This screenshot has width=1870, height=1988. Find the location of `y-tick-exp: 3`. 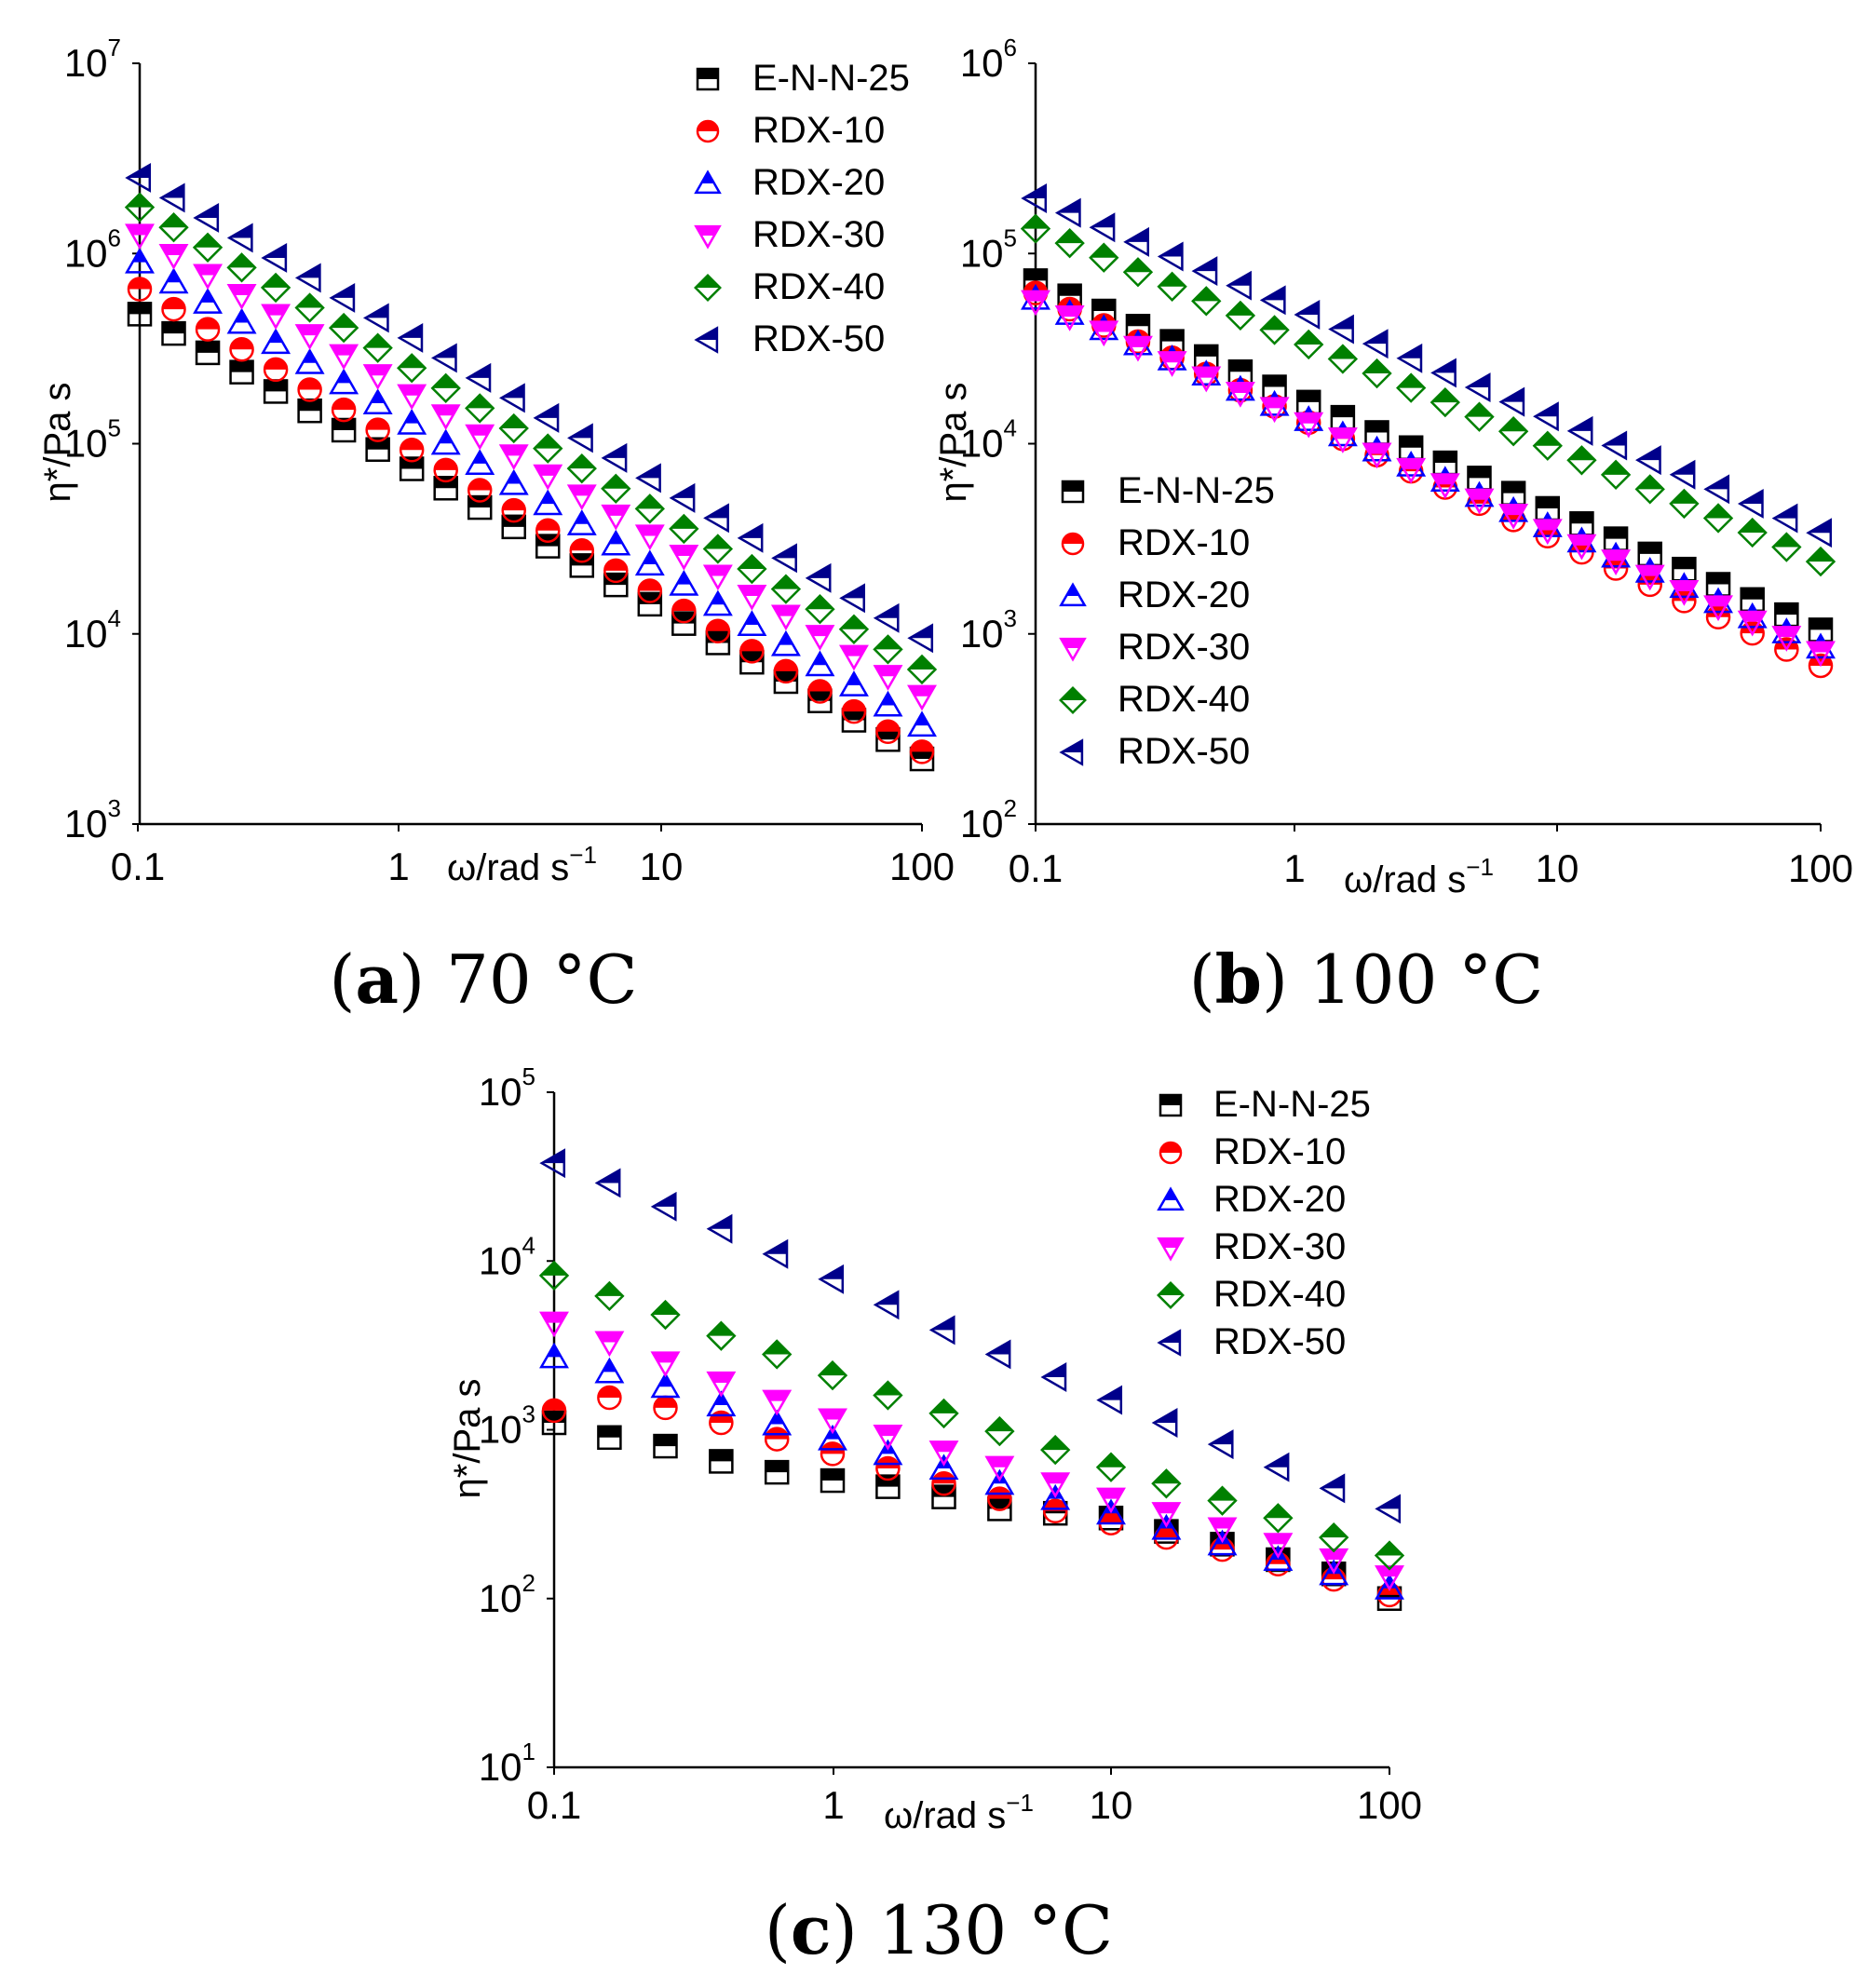

y-tick-exp: 3 is located at coordinates (528, 1414).